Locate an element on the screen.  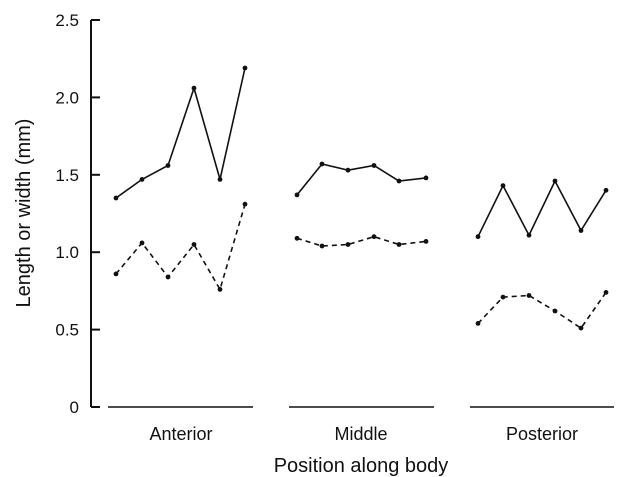
x-axis-title: Position along body is located at coordinates (361, 466).